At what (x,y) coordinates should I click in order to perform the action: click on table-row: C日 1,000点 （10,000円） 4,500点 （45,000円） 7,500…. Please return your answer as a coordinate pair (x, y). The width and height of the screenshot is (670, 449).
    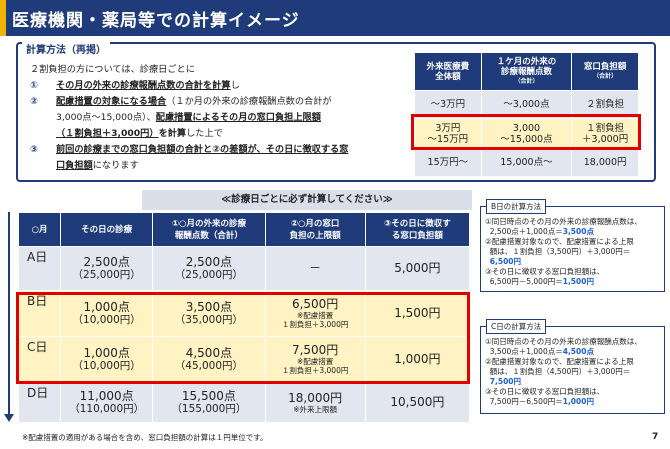
    Looking at the image, I should click on (244, 359).